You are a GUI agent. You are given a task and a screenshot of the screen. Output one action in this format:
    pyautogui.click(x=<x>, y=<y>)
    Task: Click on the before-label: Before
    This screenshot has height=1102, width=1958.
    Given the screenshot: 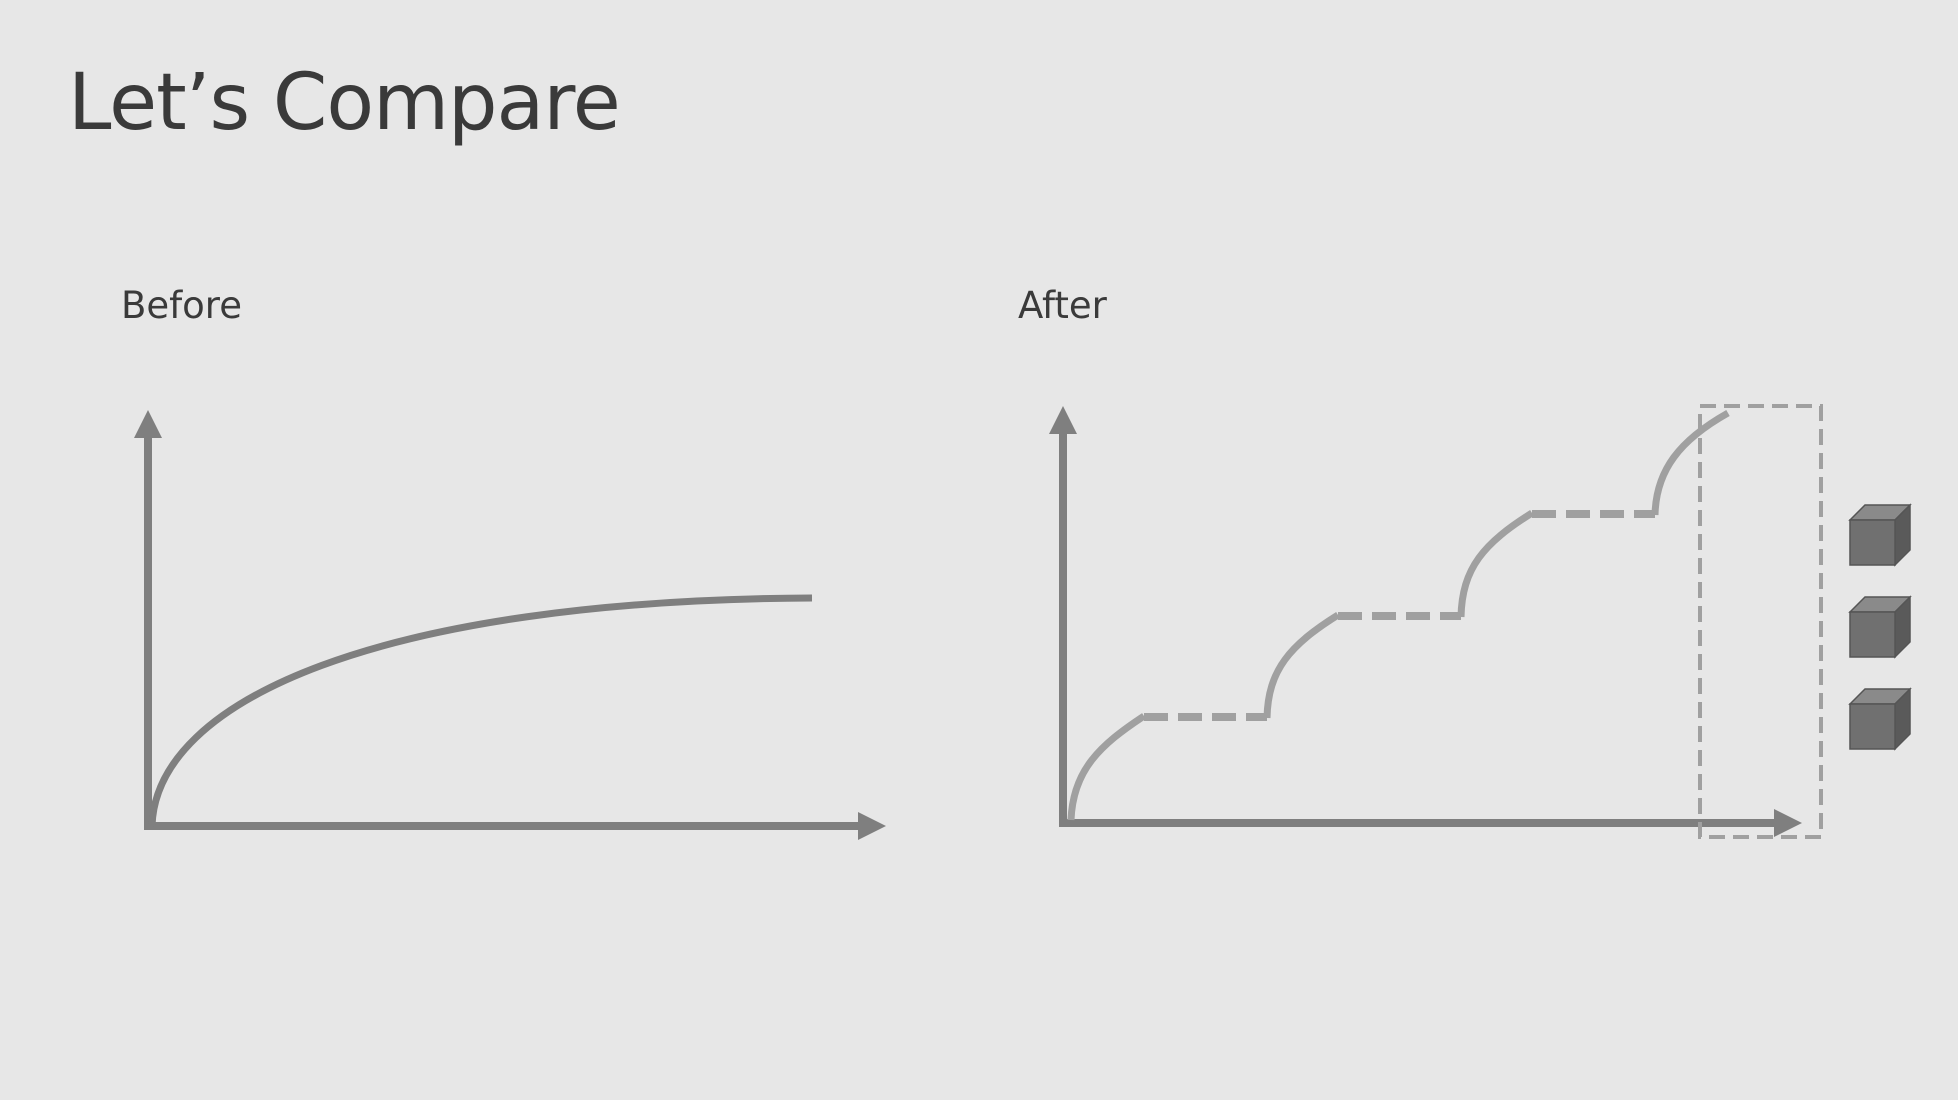 What is the action you would take?
    pyautogui.click(x=181, y=305)
    